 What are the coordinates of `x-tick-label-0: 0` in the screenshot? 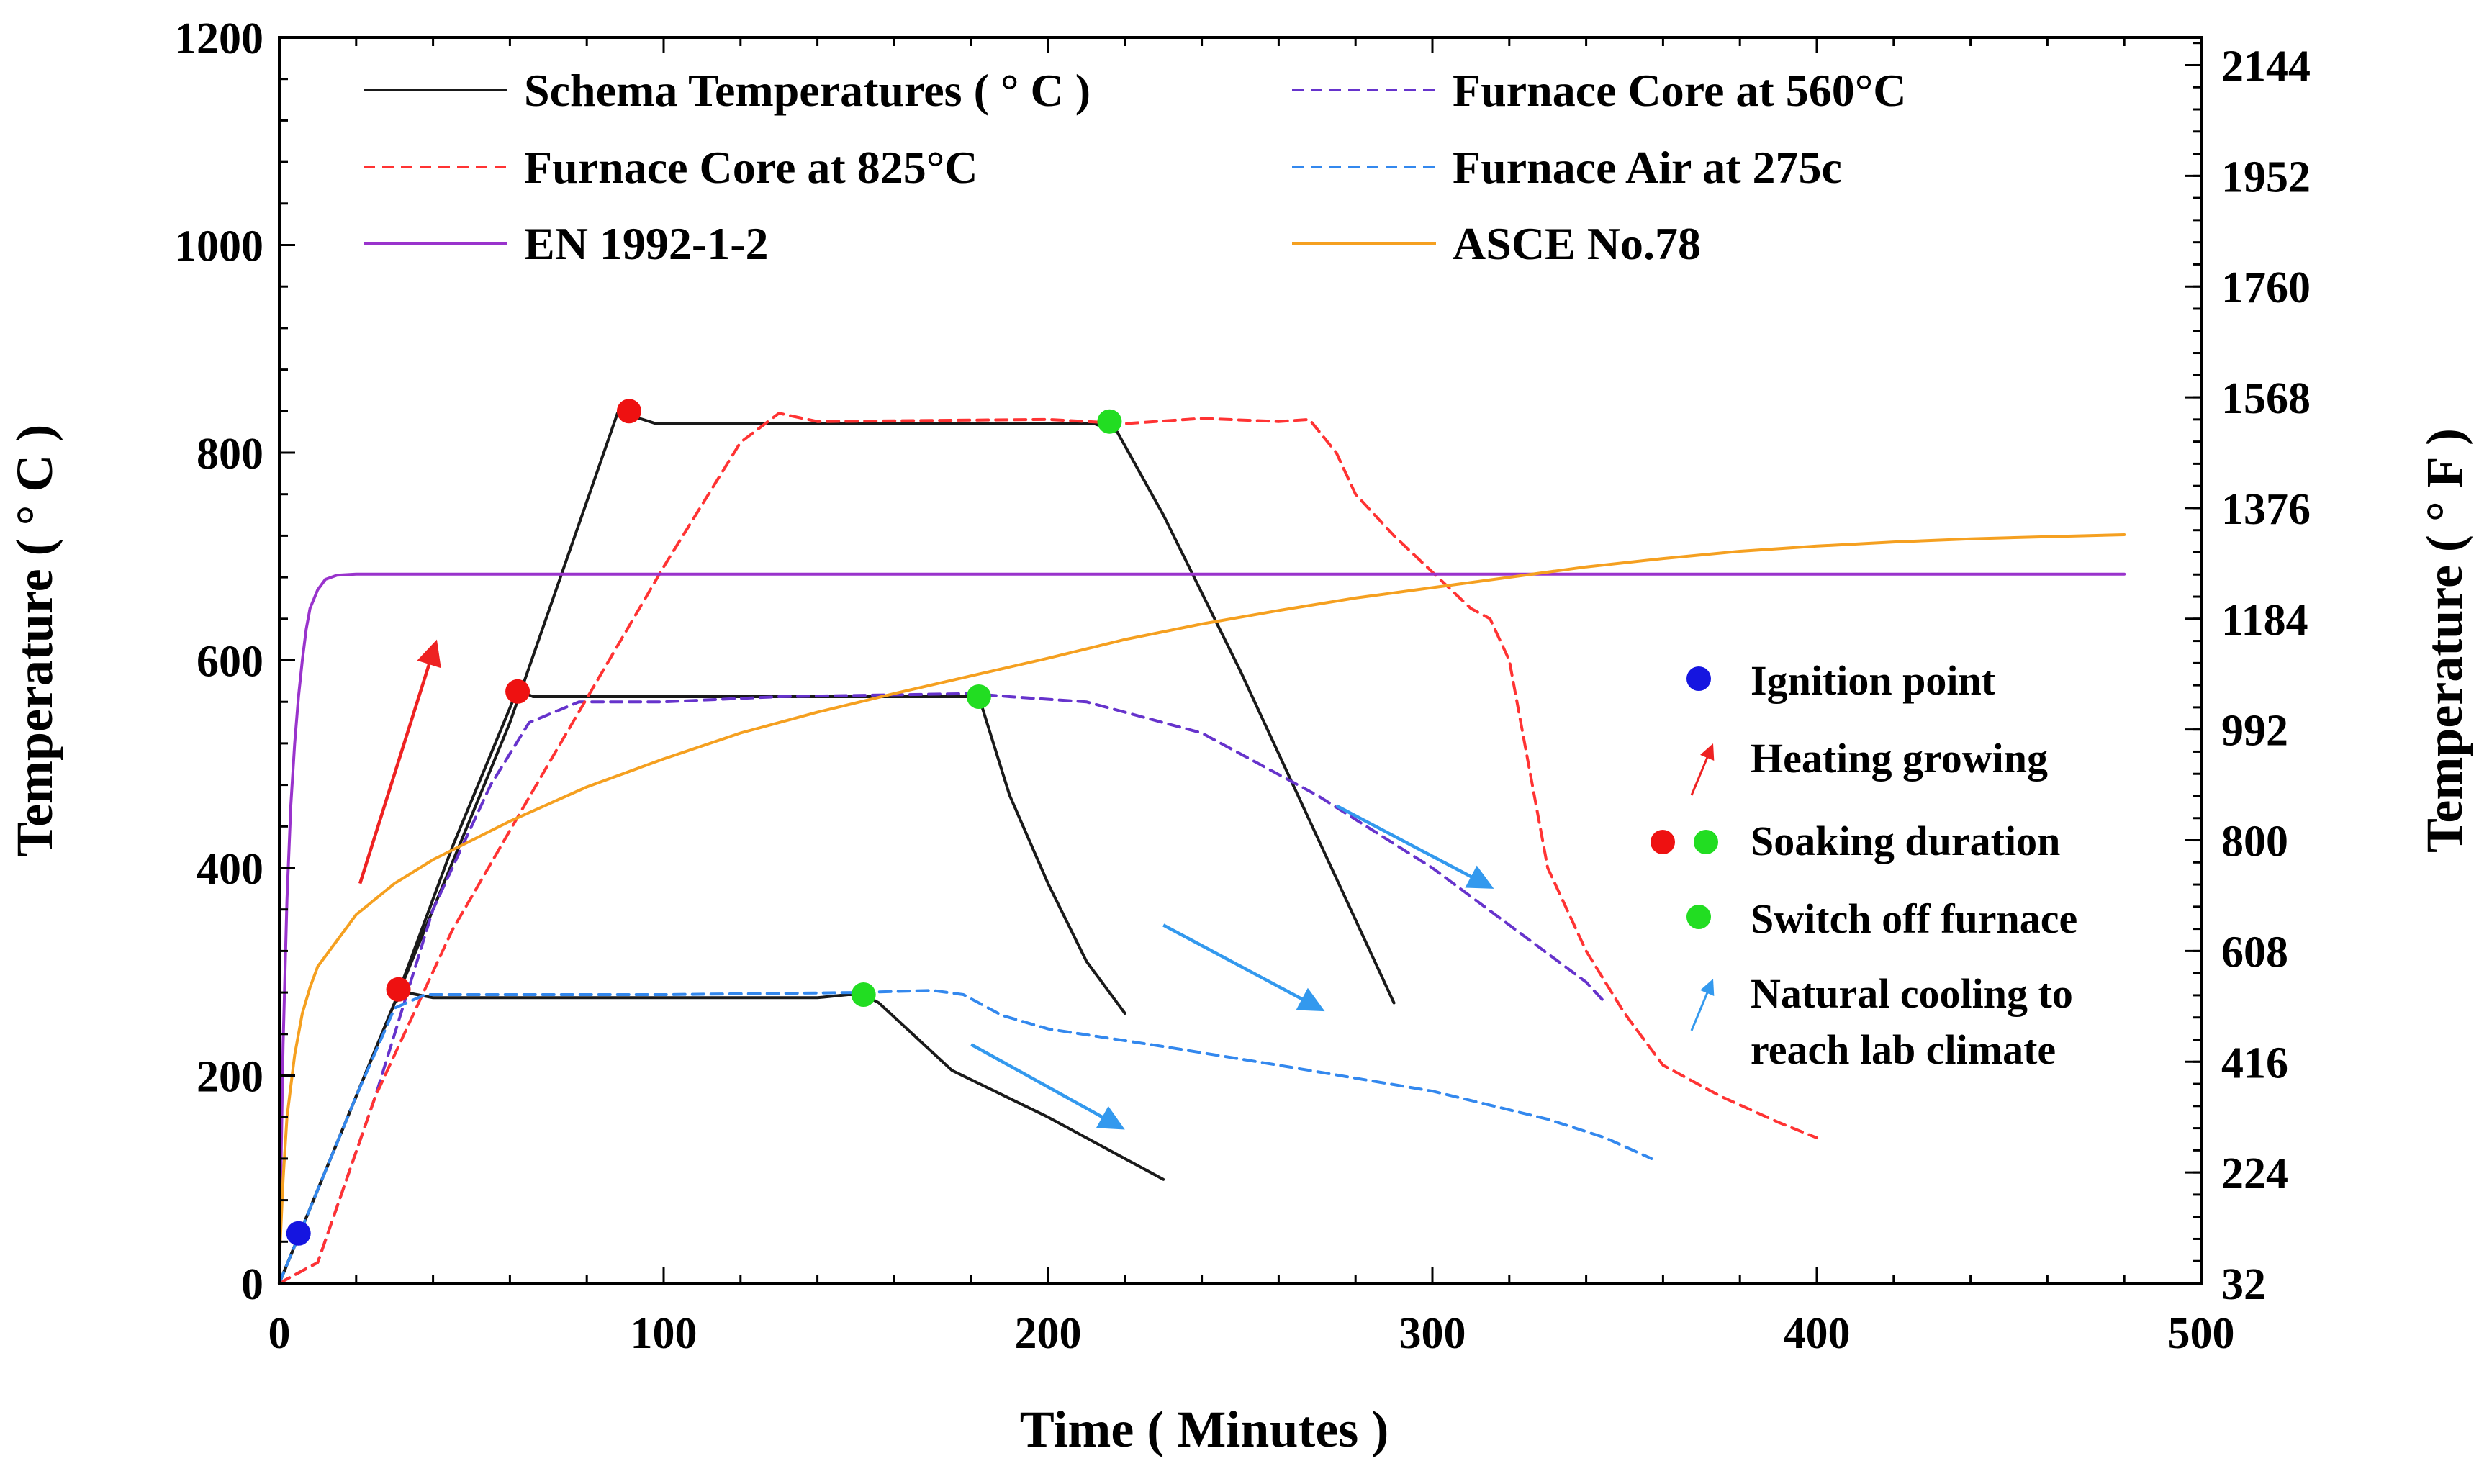 It's located at (279, 1333).